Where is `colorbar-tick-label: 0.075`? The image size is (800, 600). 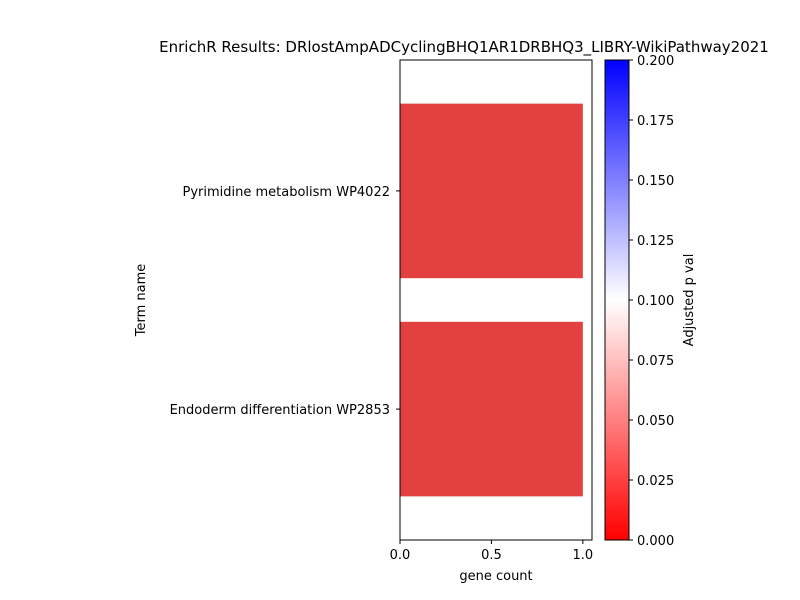
colorbar-tick-label: 0.075 is located at coordinates (655, 361).